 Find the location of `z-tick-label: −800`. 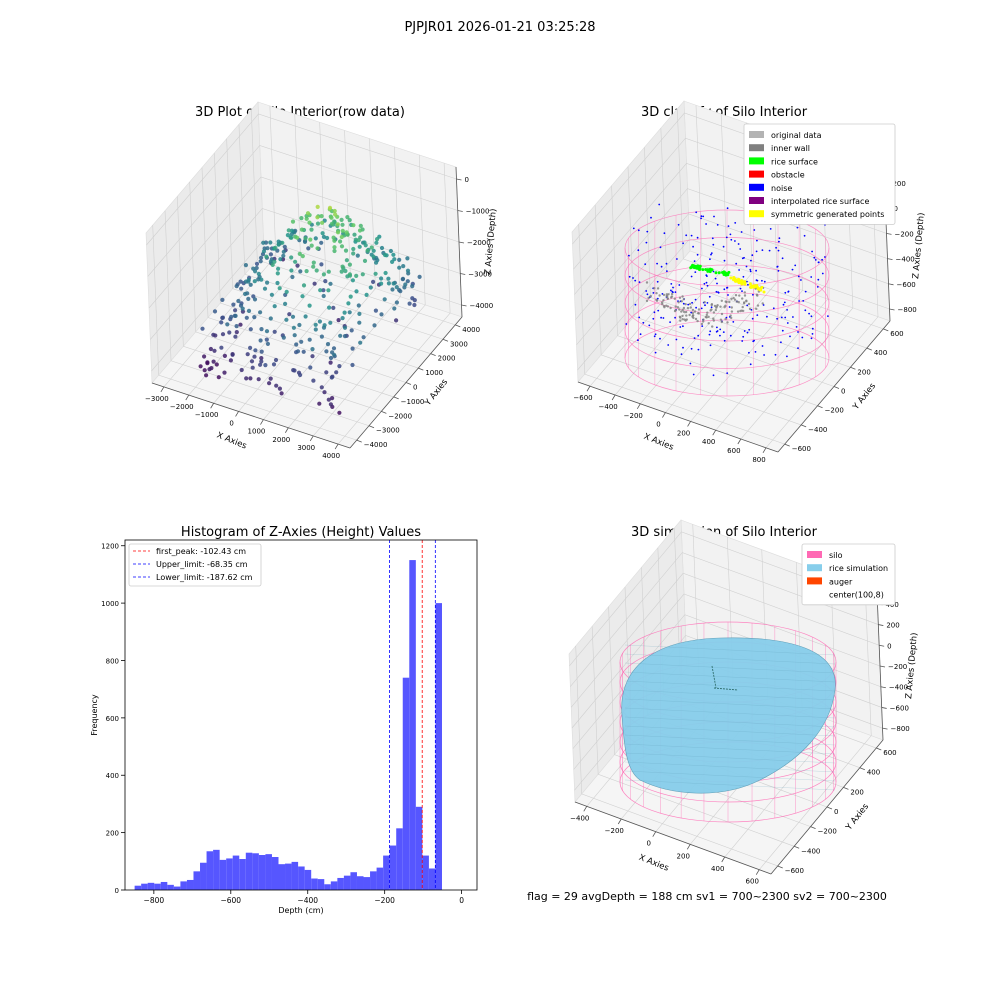

z-tick-label: −800 is located at coordinates (900, 729).